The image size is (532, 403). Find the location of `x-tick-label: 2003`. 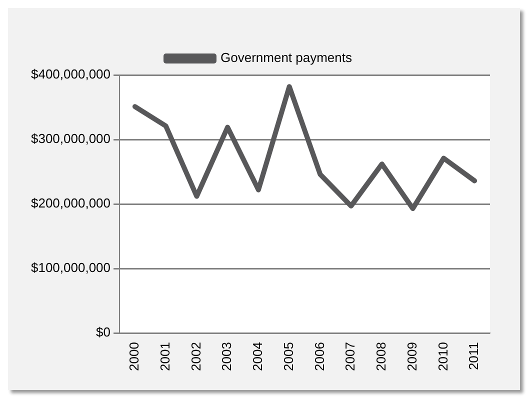

x-tick-label: 2003 is located at coordinates (226, 356).